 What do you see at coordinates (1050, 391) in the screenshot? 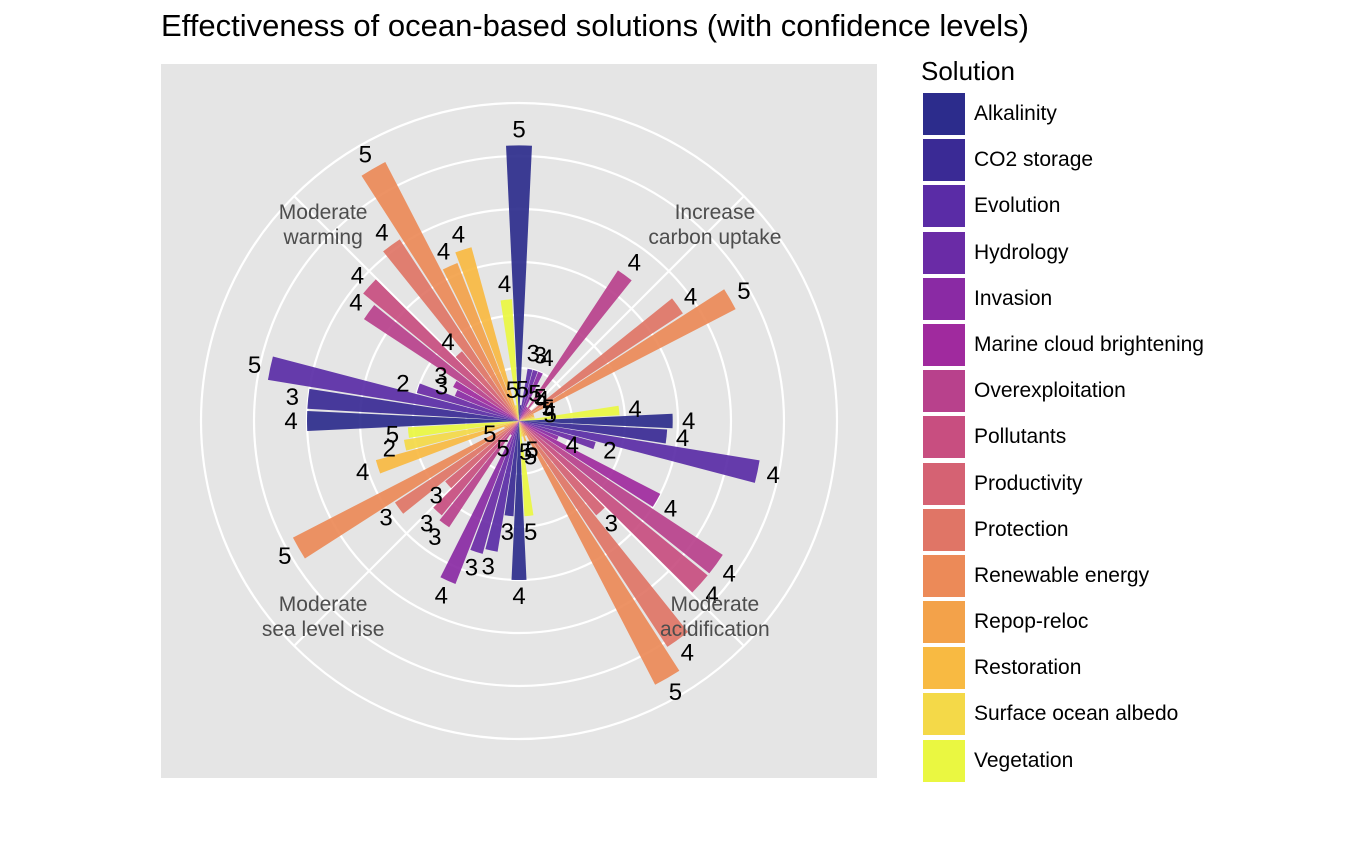
I see `legend-label: Overexploitation` at bounding box center [1050, 391].